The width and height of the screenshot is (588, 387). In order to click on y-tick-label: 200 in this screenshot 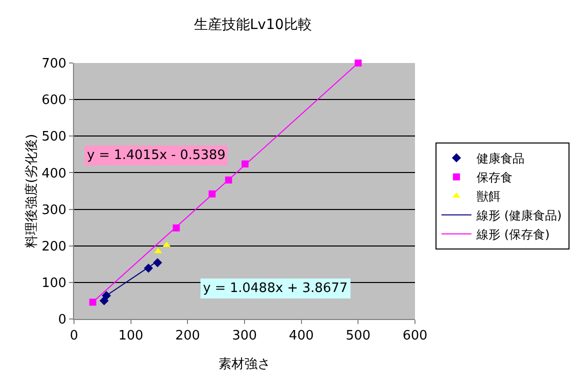, I will do `click(54, 246)`.